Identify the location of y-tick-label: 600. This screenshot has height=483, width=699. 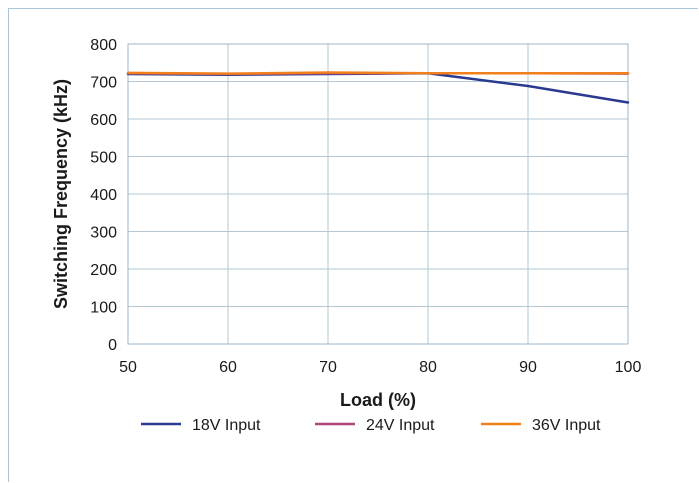
(103, 120).